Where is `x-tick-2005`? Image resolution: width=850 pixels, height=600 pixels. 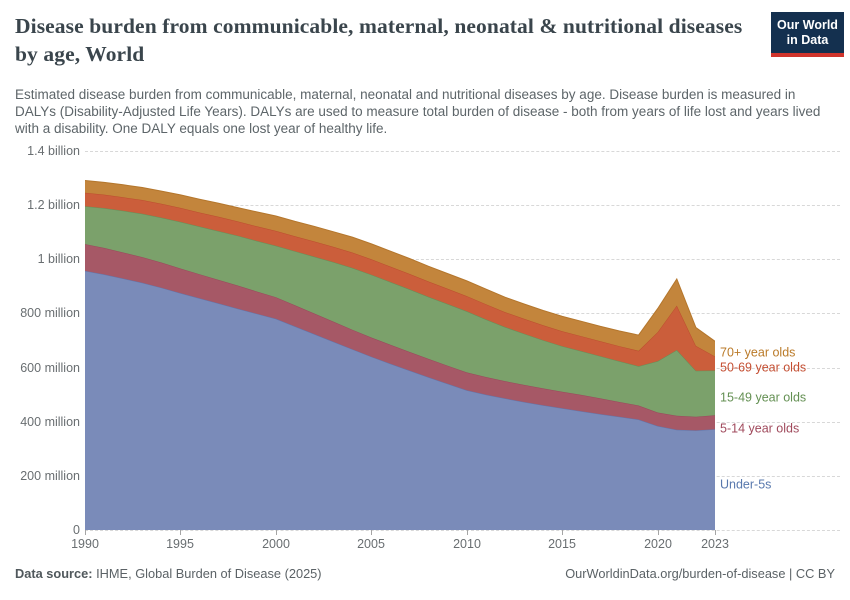 x-tick-2005 is located at coordinates (371, 532).